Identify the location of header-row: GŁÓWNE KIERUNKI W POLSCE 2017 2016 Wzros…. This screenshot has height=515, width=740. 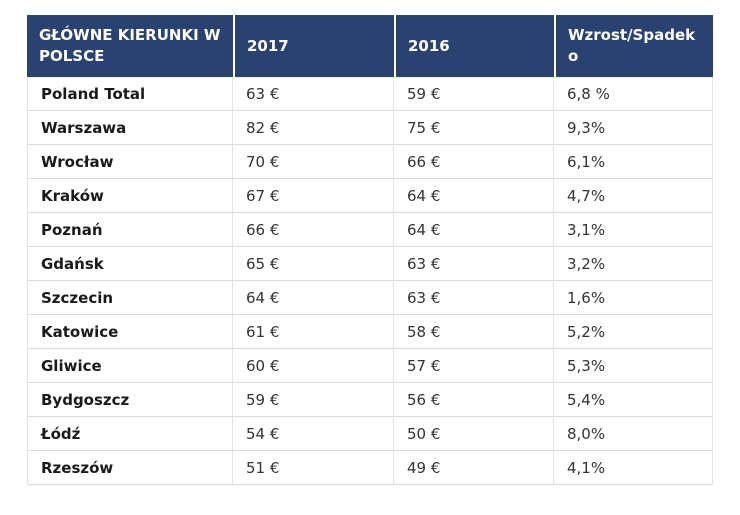
(370, 46).